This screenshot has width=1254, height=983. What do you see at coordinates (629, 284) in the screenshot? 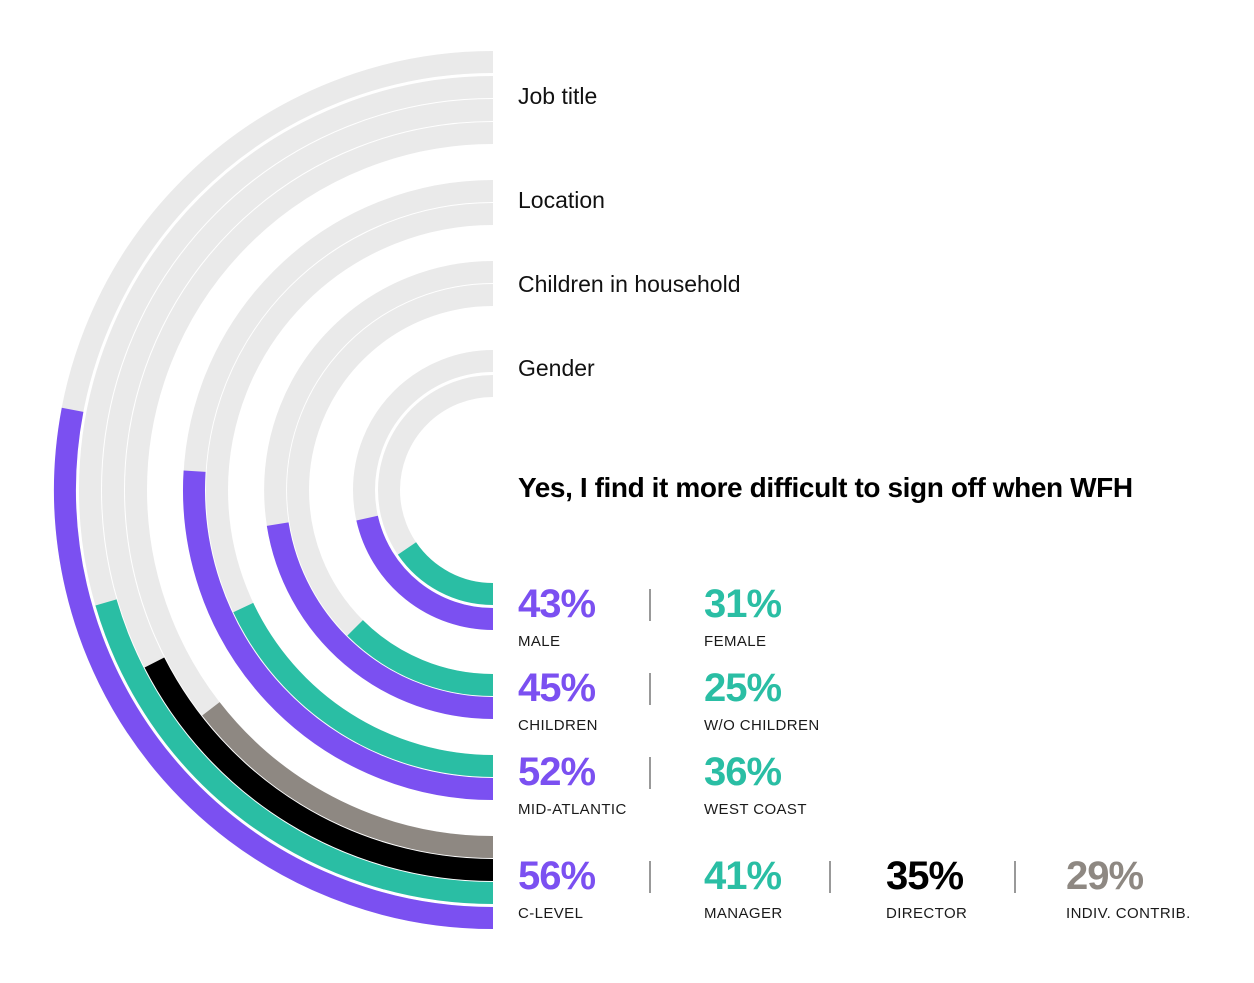
I see `group-label-children-in-household: Children in household` at bounding box center [629, 284].